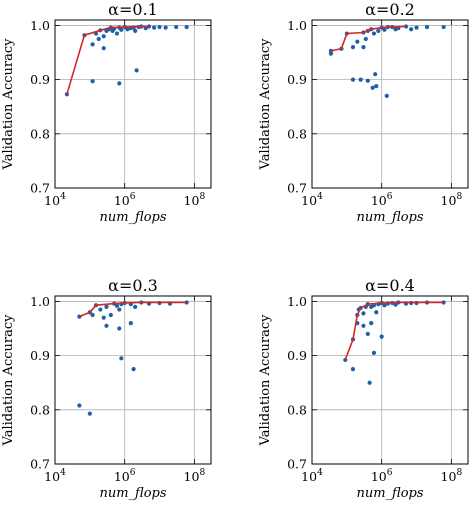 Image resolution: width=474 pixels, height=506 pixels. What do you see at coordinates (133, 9) in the screenshot?
I see `panel-title: α=0.1` at bounding box center [133, 9].